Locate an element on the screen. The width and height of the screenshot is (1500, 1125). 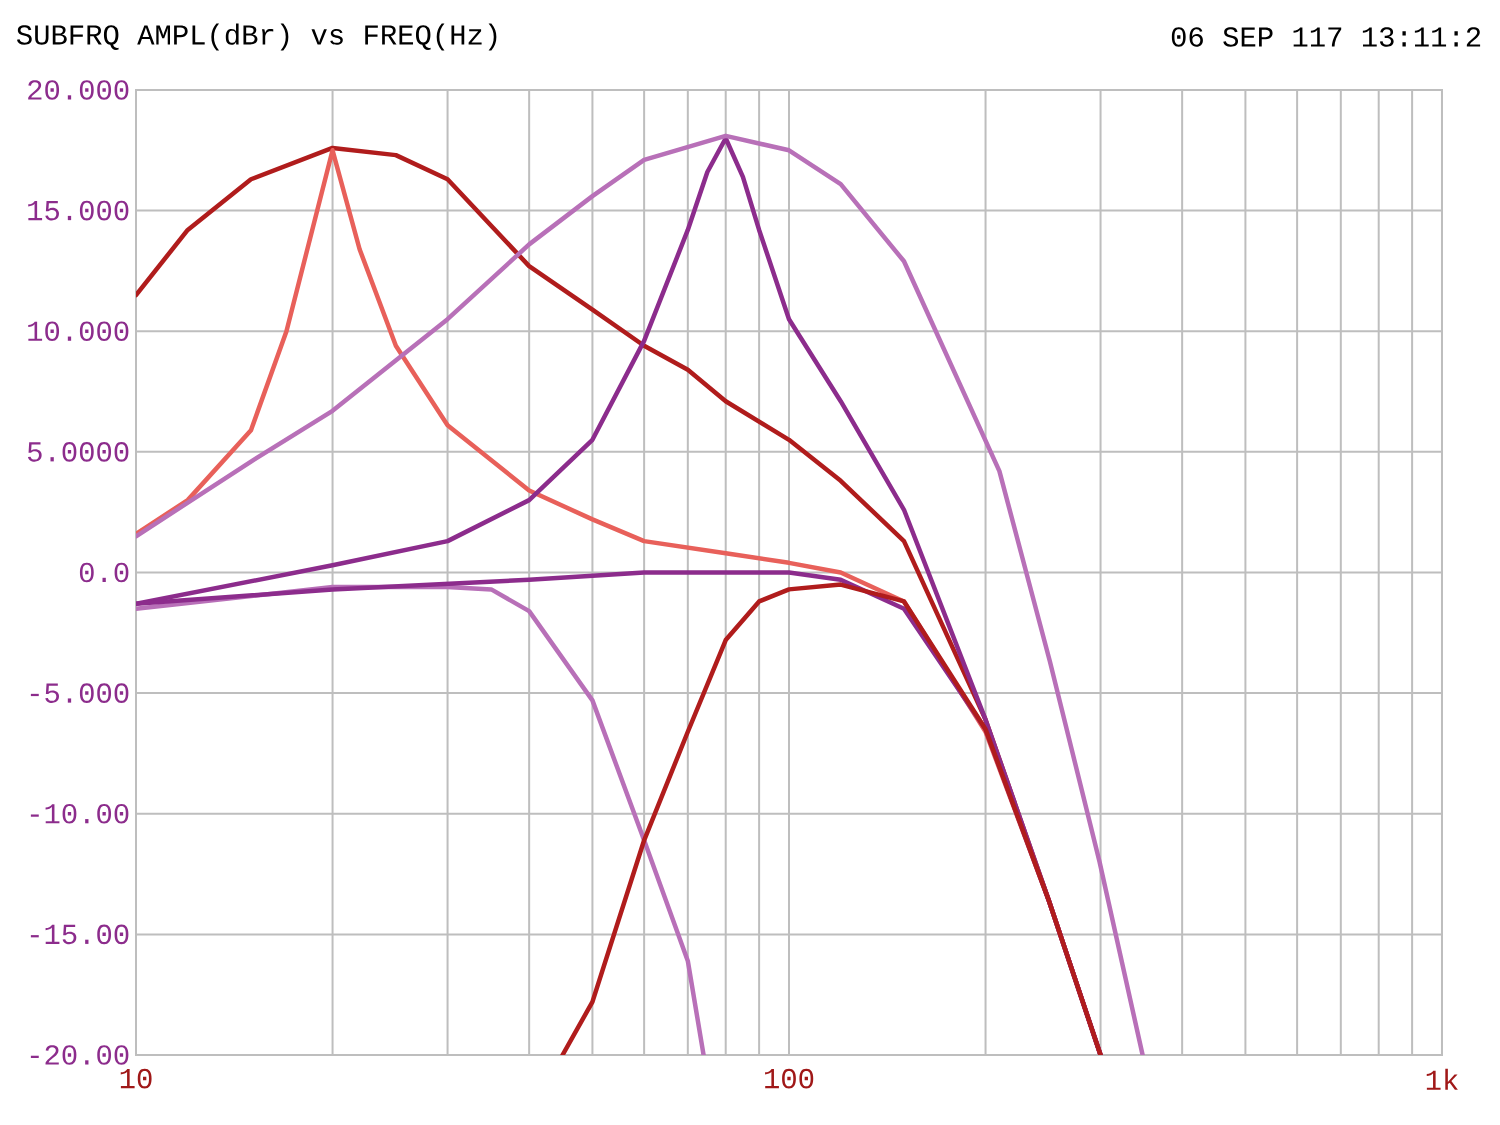
y-tick-label: 20.000 is located at coordinates (78, 90).